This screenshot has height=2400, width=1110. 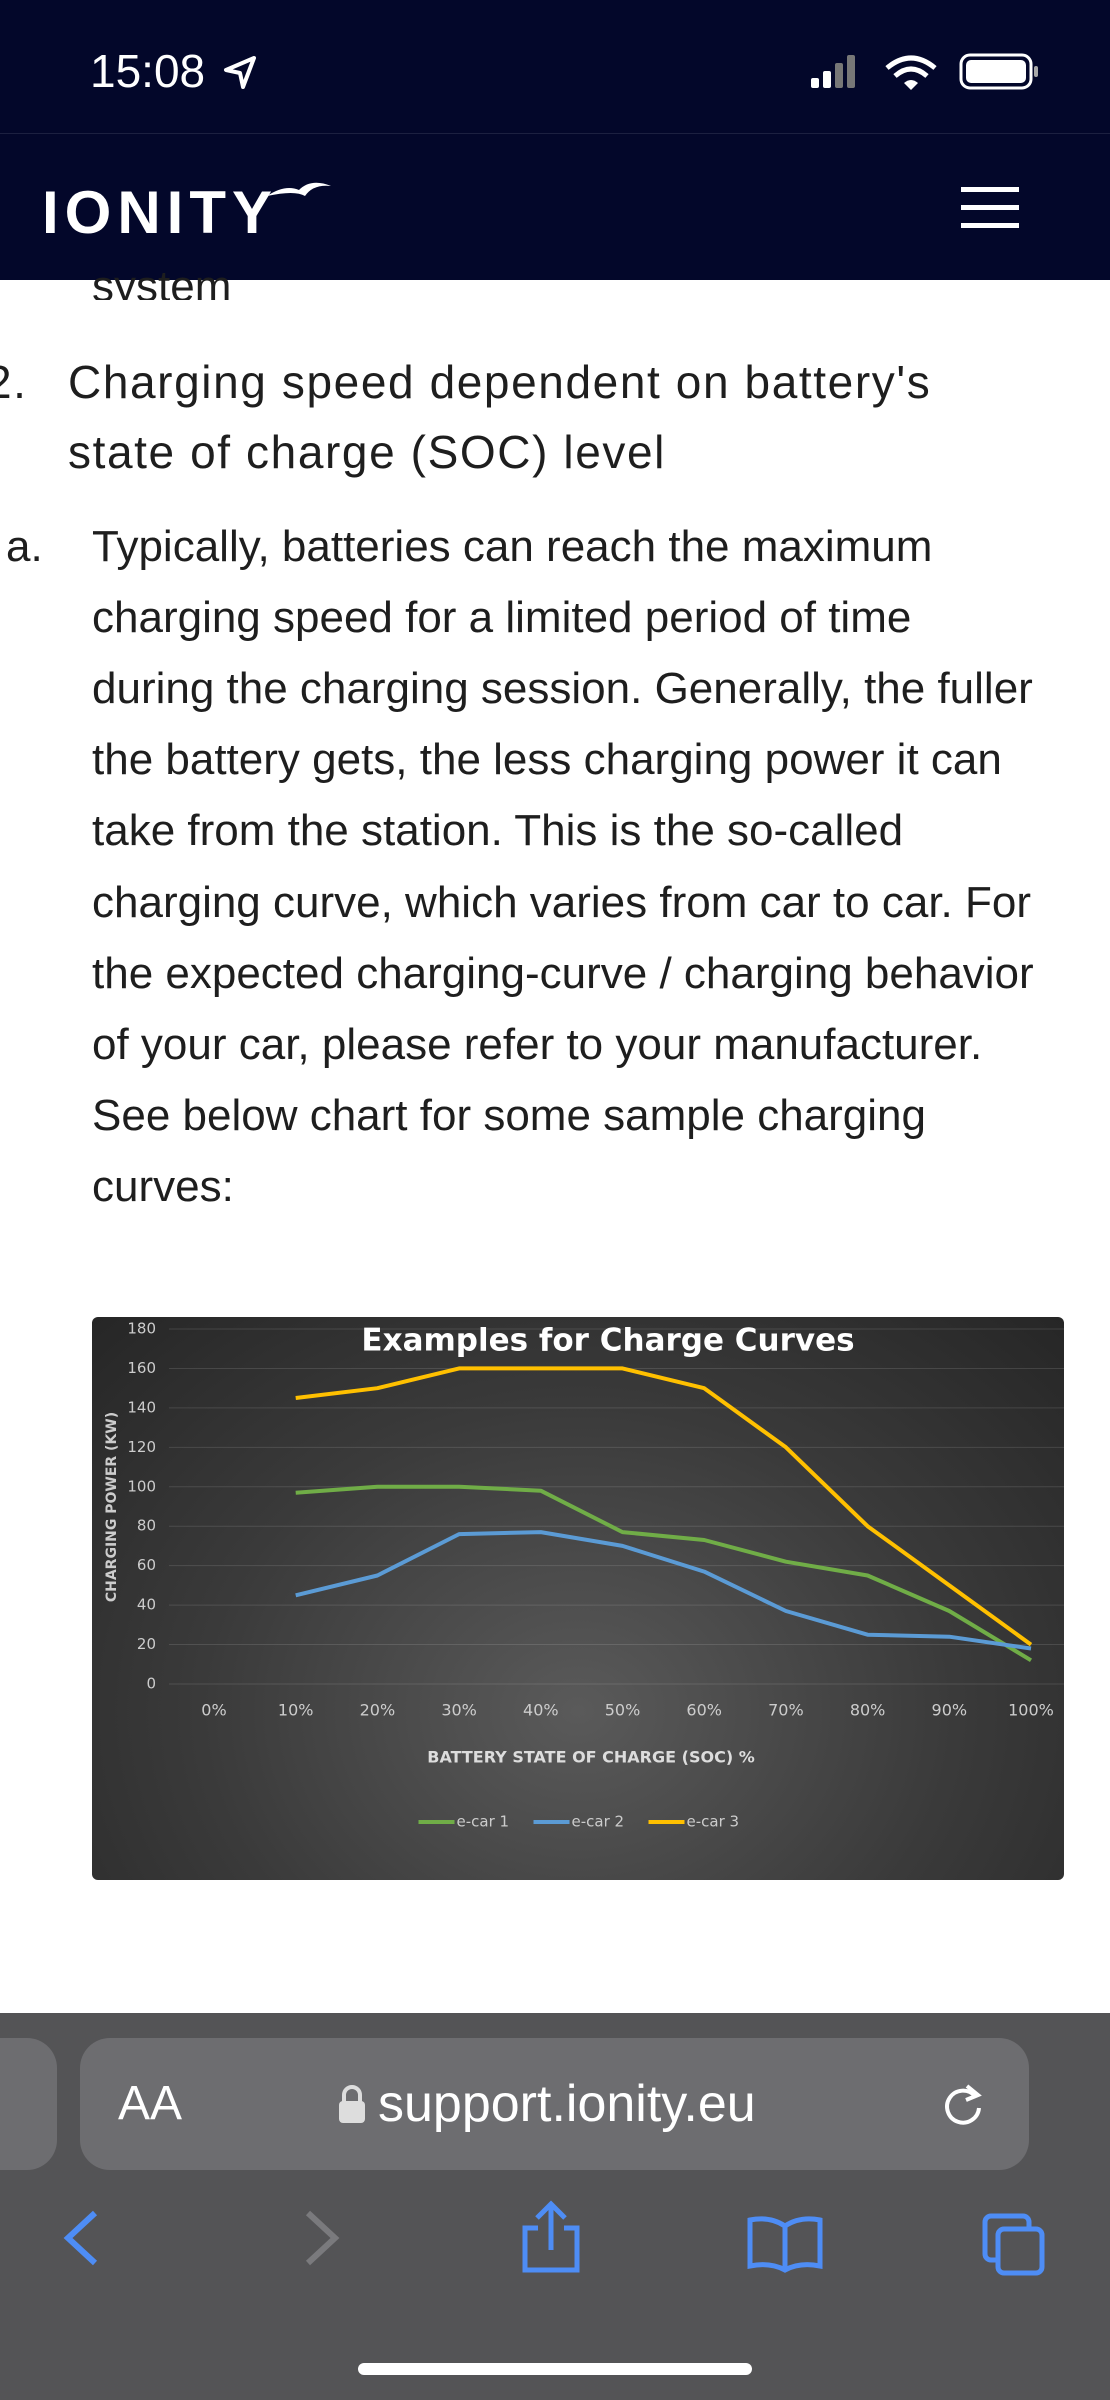 What do you see at coordinates (555, 2369) in the screenshot?
I see `home-indicator` at bounding box center [555, 2369].